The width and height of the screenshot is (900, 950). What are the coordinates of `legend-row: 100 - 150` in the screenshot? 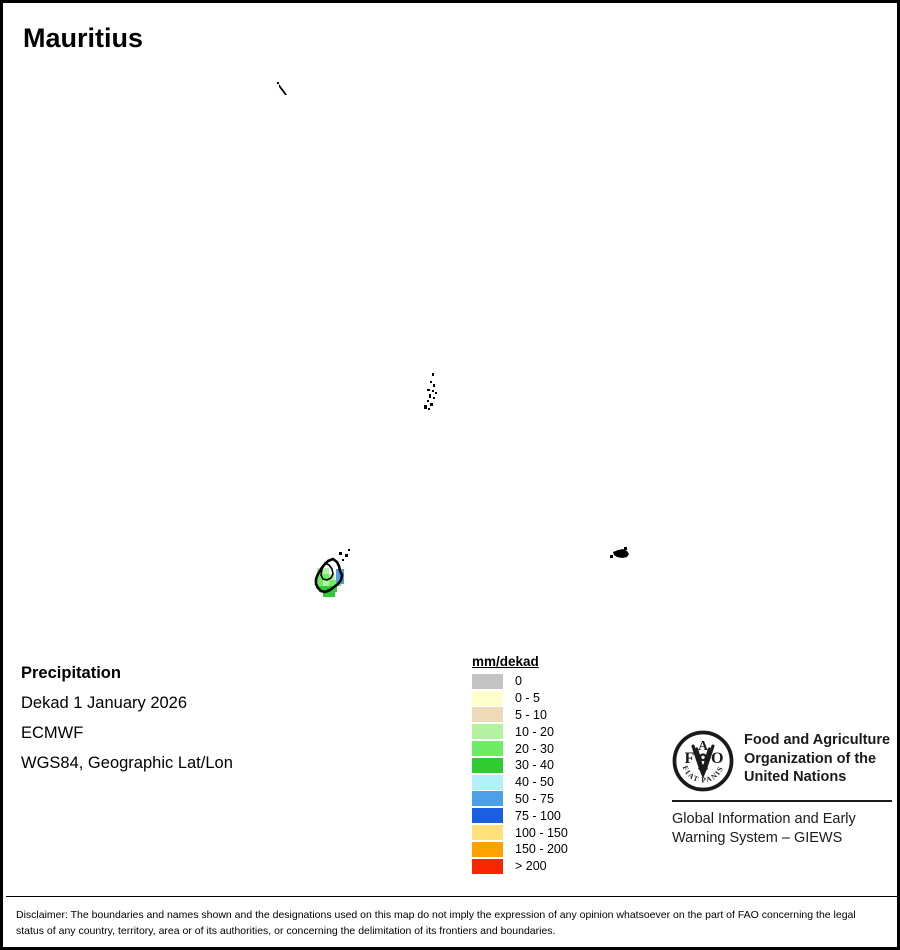 It's located at (520, 832).